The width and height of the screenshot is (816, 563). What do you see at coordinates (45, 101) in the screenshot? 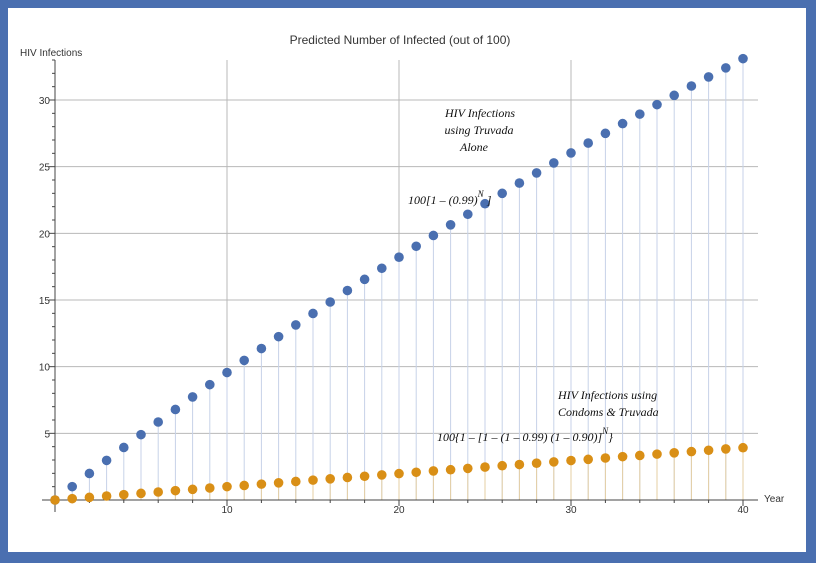
I see `y-tick-label: 30` at bounding box center [45, 101].